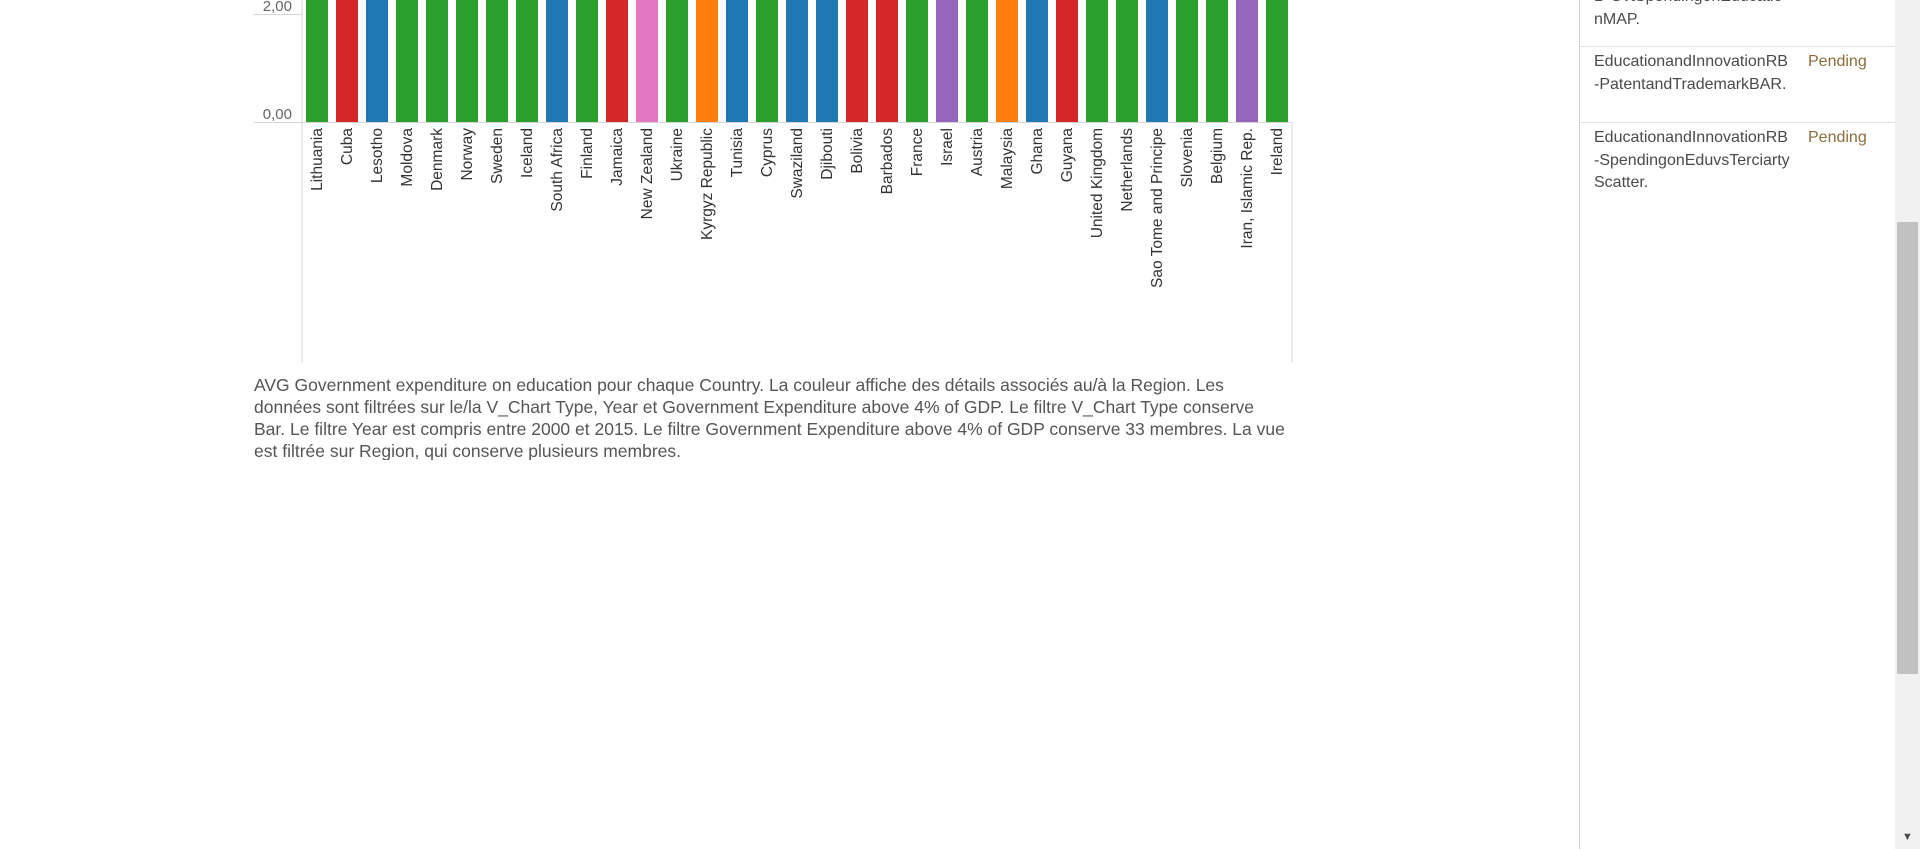 The width and height of the screenshot is (1920, 849). Describe the element at coordinates (1247, 188) in the screenshot. I see `x-tick-label: Iran, Islamic Rep.` at that location.